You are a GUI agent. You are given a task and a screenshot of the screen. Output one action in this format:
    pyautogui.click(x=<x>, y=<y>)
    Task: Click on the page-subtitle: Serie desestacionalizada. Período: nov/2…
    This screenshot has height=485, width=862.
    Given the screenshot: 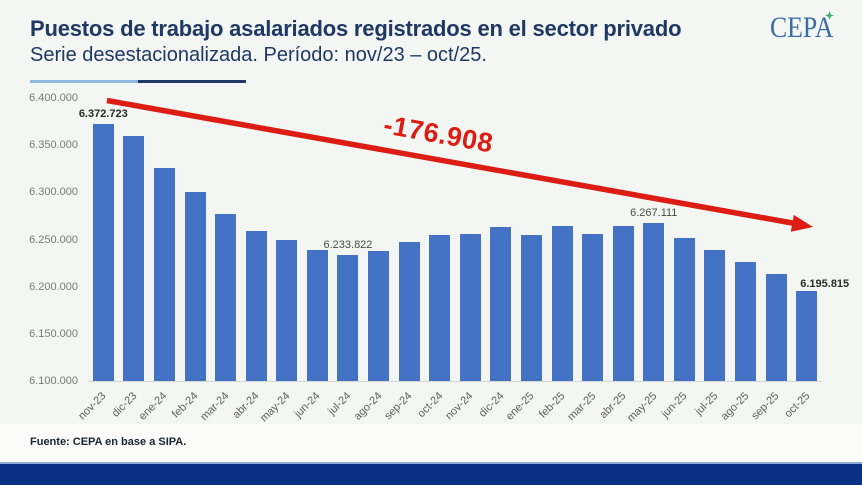 What is the action you would take?
    pyautogui.click(x=258, y=55)
    